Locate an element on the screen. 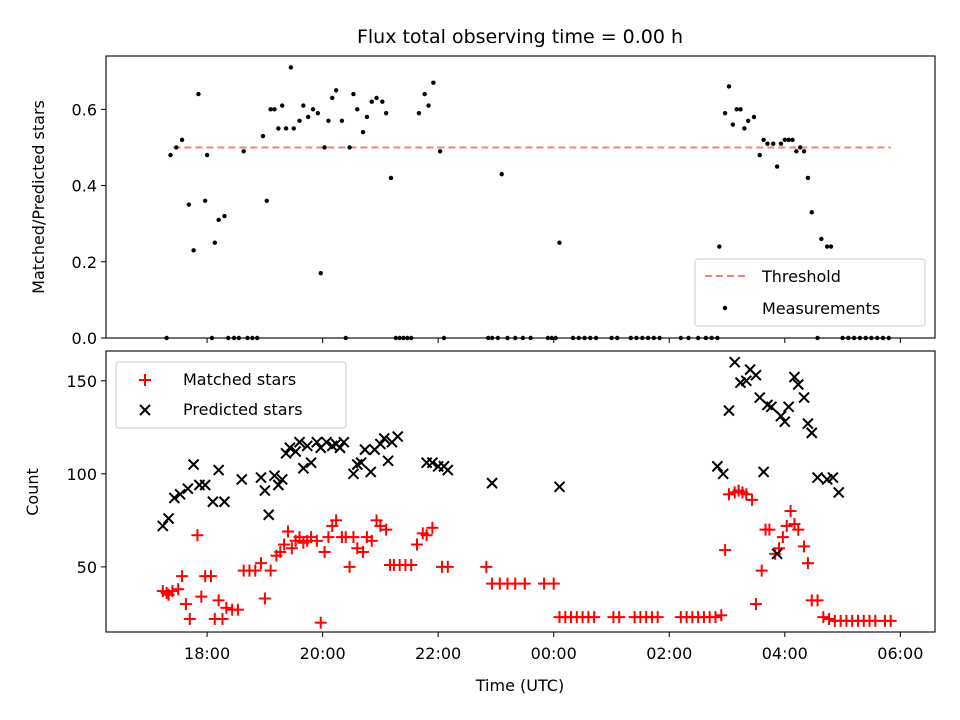 This screenshot has height=720, width=960. bottom-legend-box is located at coordinates (231, 395).